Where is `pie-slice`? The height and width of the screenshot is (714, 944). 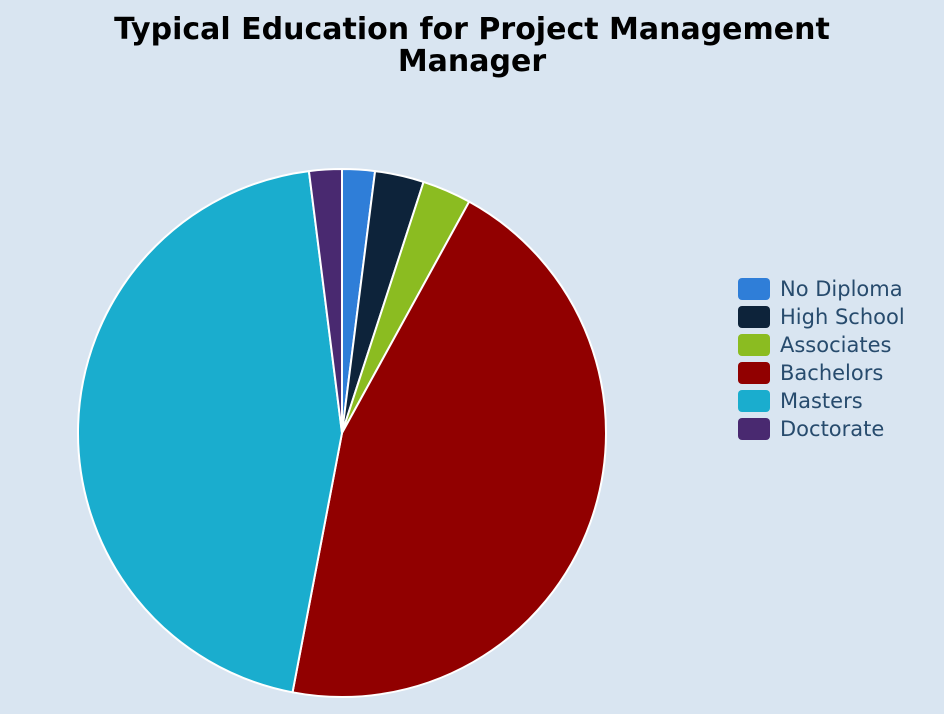 pie-slice is located at coordinates (325, 301).